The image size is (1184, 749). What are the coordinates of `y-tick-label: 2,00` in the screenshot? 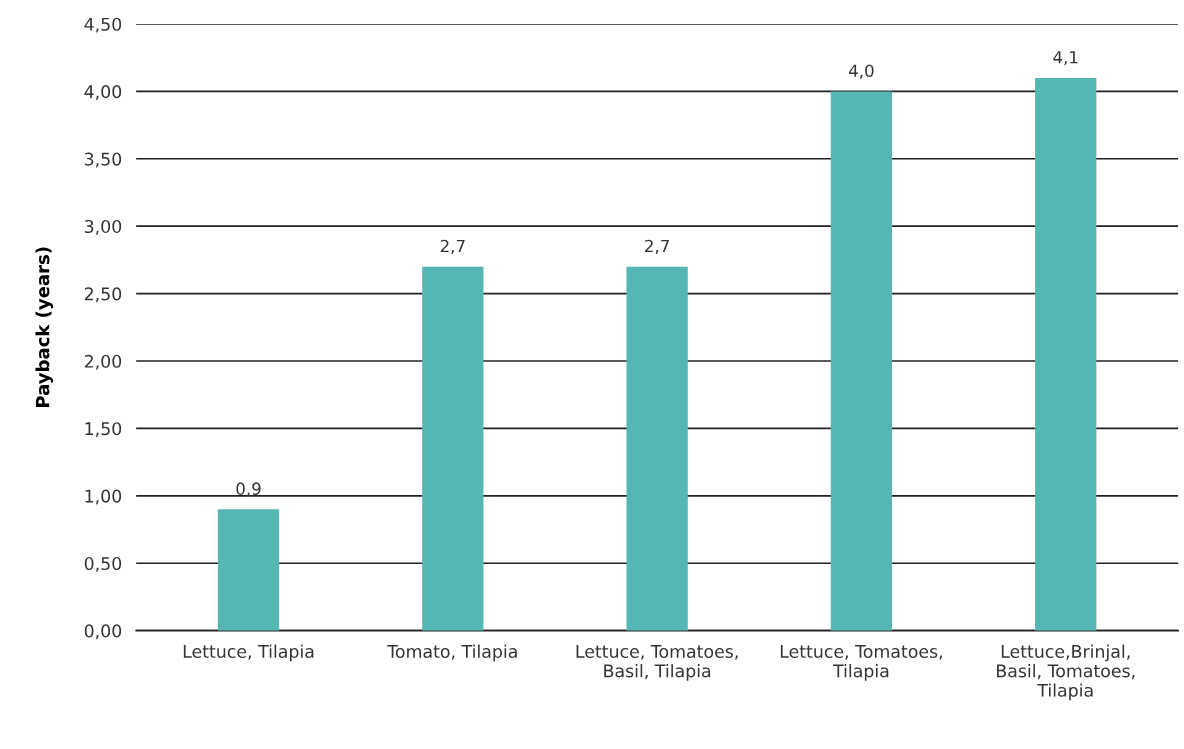 It's located at (103, 362).